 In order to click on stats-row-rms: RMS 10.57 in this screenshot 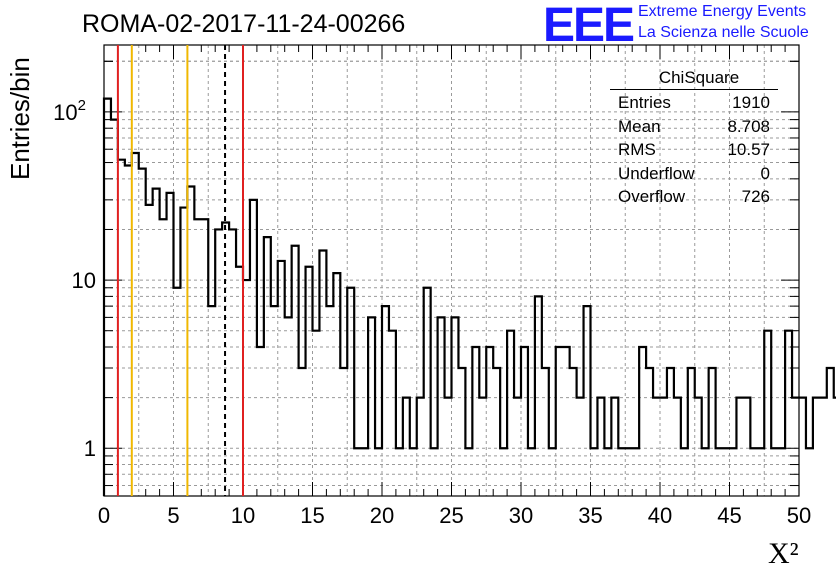, I will do `click(694, 150)`.